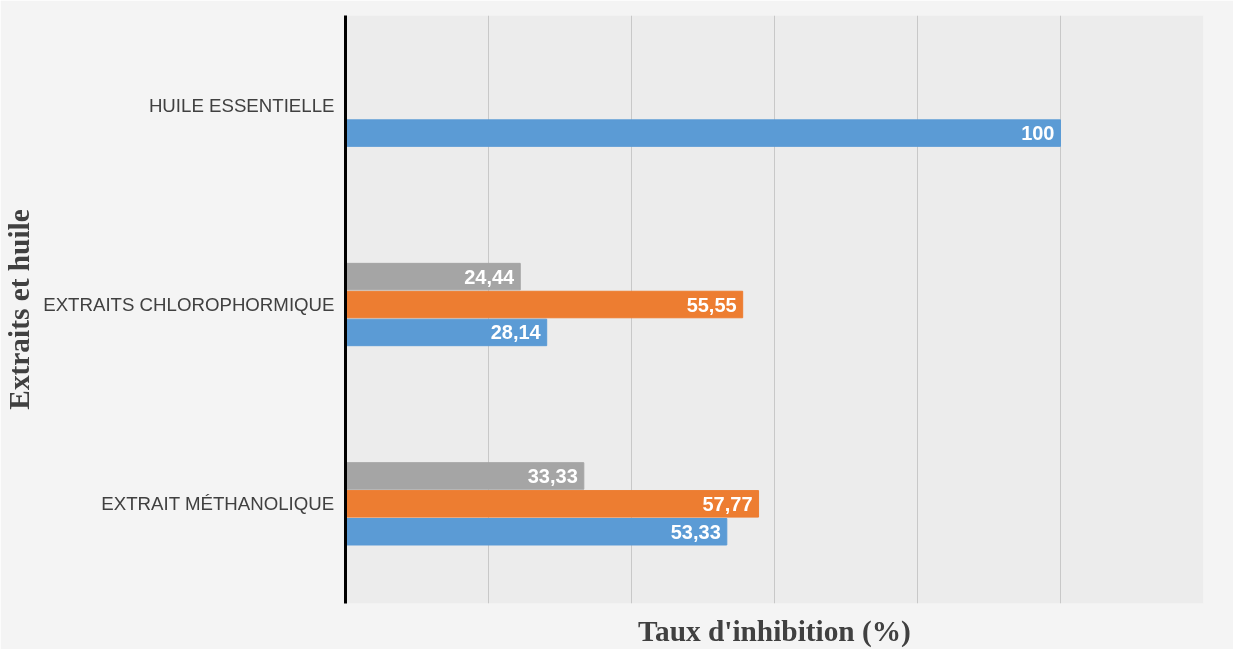  What do you see at coordinates (516, 332) in the screenshot?
I see `data-label: 28,14` at bounding box center [516, 332].